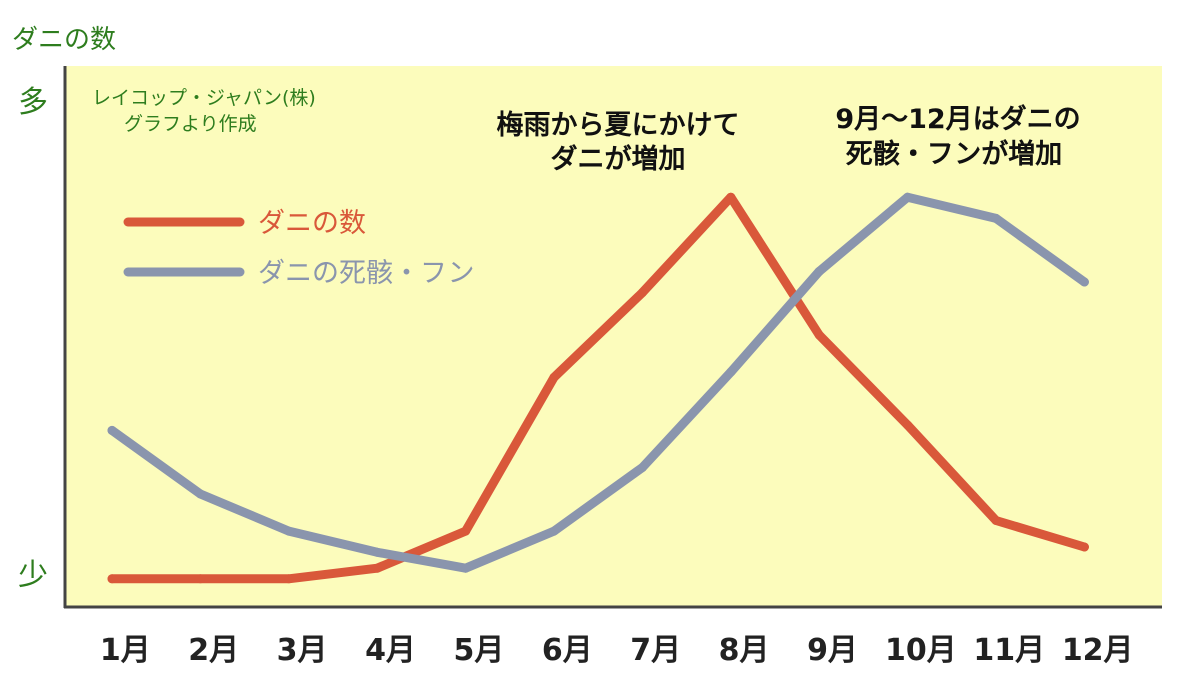 The width and height of the screenshot is (1184, 688). What do you see at coordinates (618, 125) in the screenshot?
I see `annotation-rainy-season-line1: 梅雨から夏にかけて` at bounding box center [618, 125].